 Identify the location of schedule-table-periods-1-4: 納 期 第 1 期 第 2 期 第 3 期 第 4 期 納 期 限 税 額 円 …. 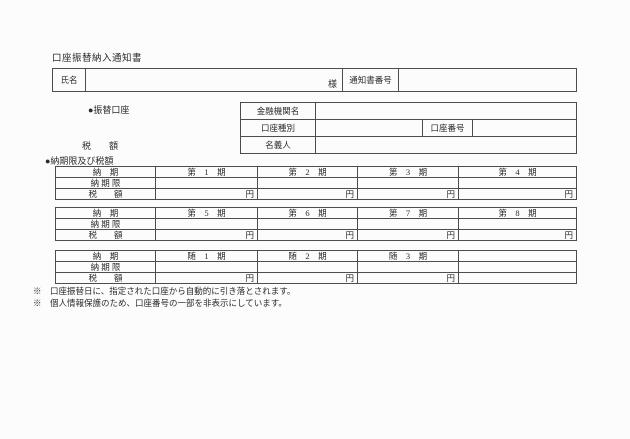
(316, 183).